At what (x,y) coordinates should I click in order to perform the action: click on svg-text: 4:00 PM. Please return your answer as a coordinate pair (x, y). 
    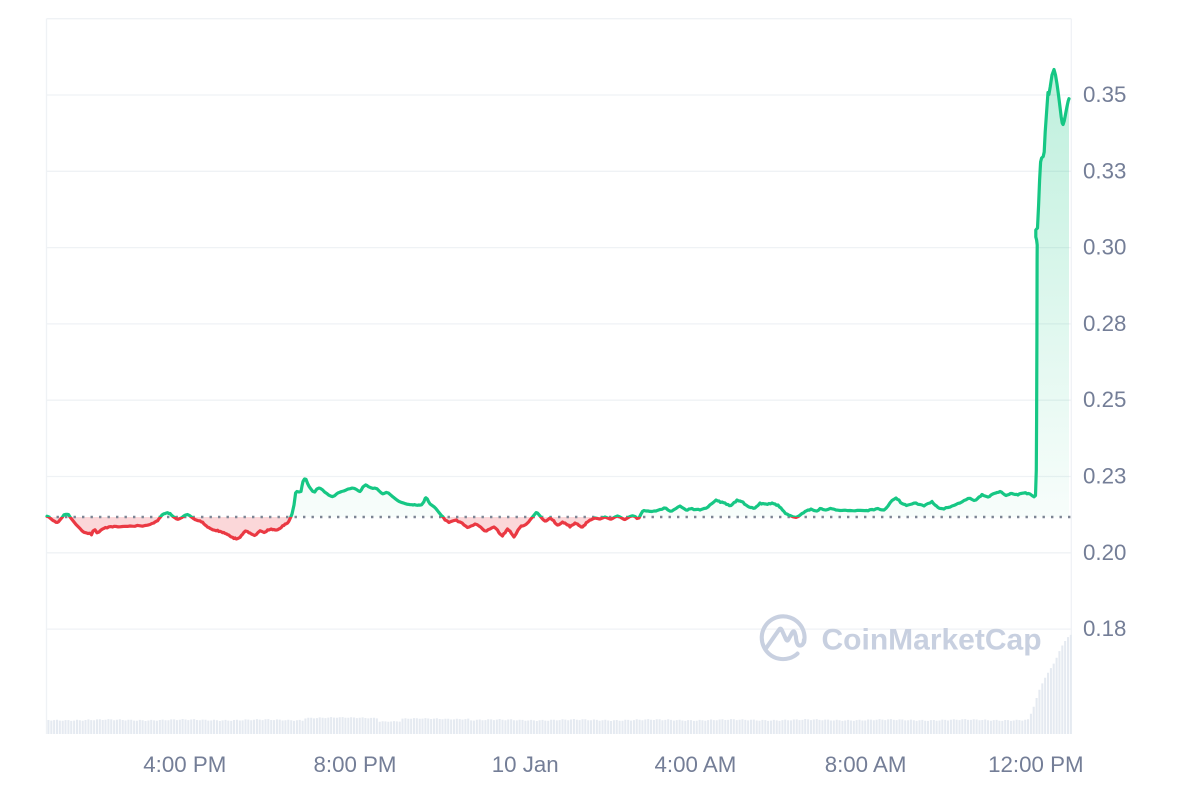
    Looking at the image, I should click on (184, 764).